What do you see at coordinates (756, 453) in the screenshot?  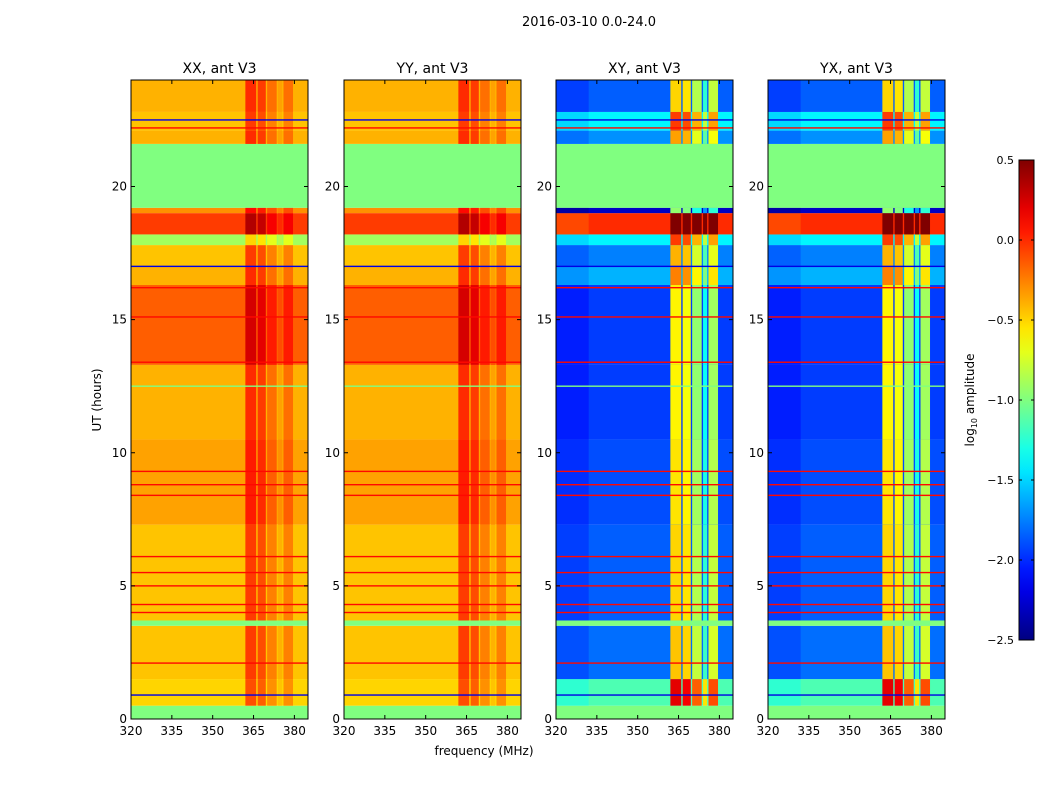 I see `y-tick-label: 10` at bounding box center [756, 453].